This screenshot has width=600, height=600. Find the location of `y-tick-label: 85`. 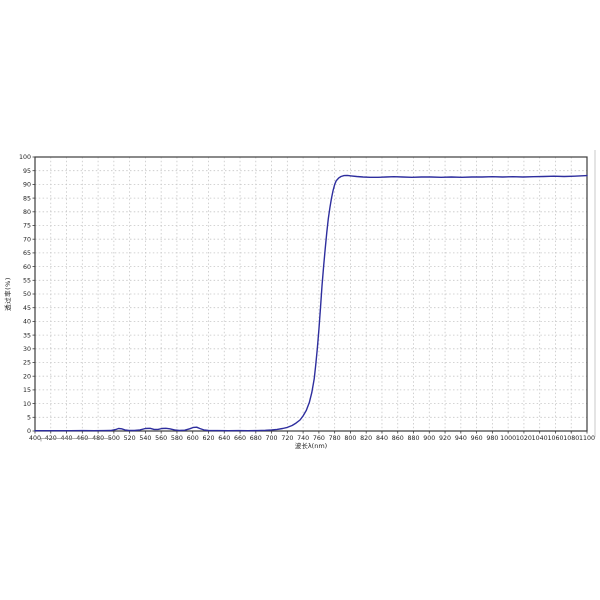

y-tick-label: 85 is located at coordinates (27, 198).